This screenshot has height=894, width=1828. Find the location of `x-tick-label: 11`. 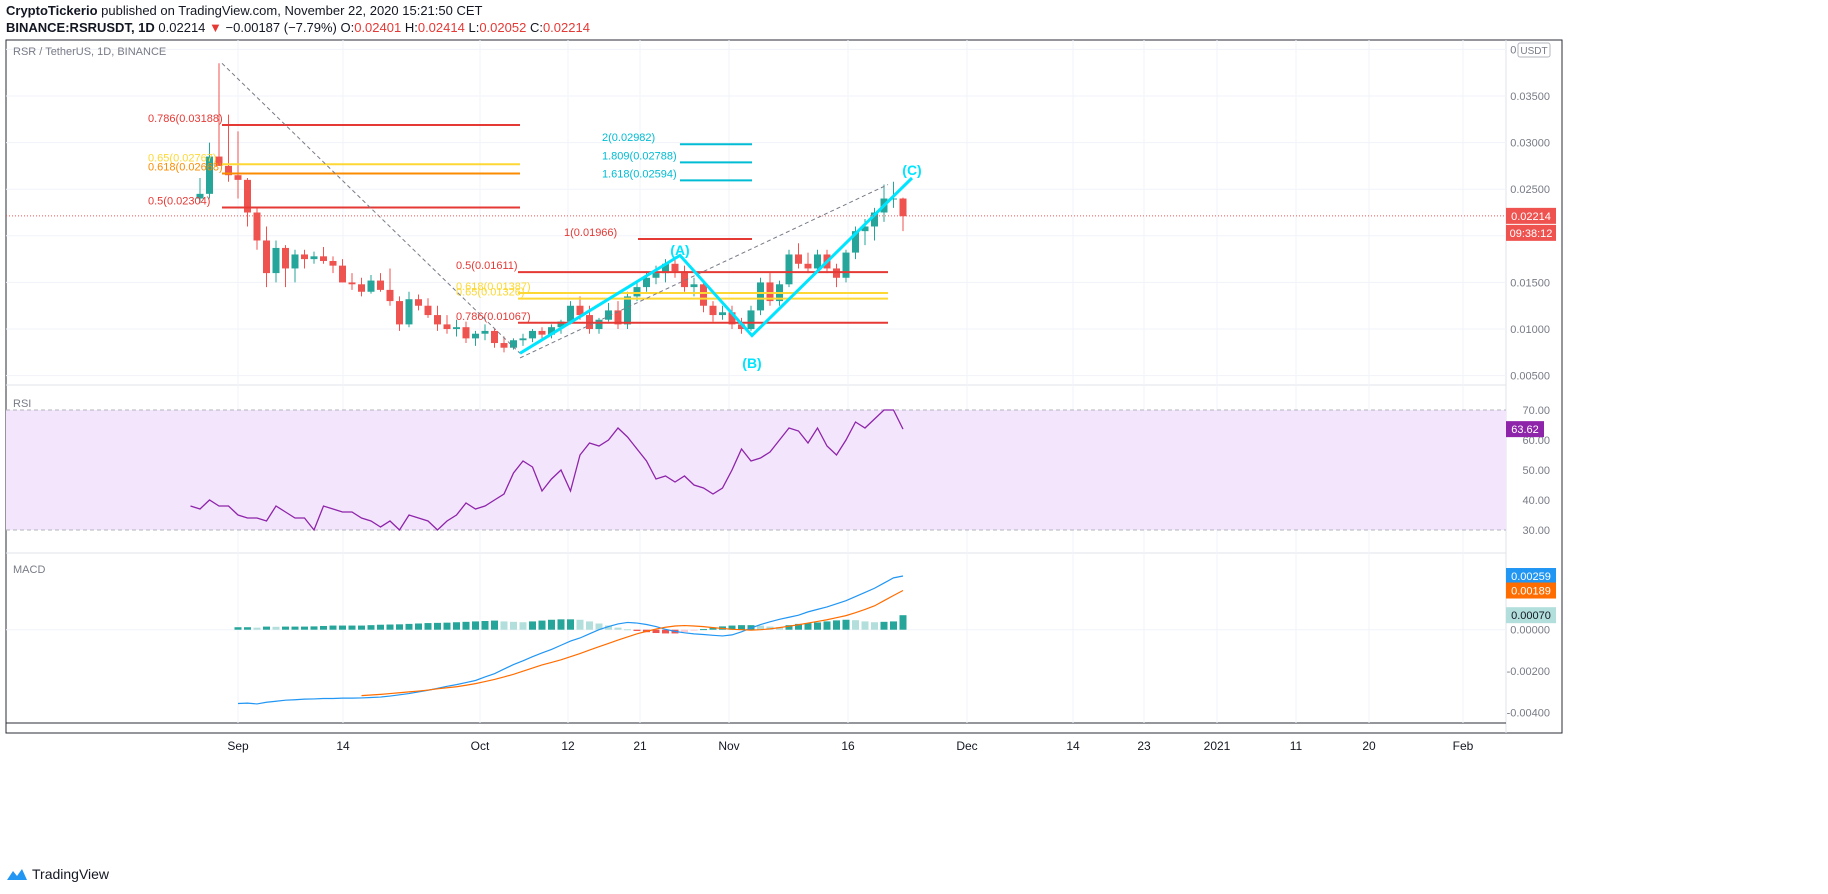

x-tick-label: 11 is located at coordinates (1296, 746).